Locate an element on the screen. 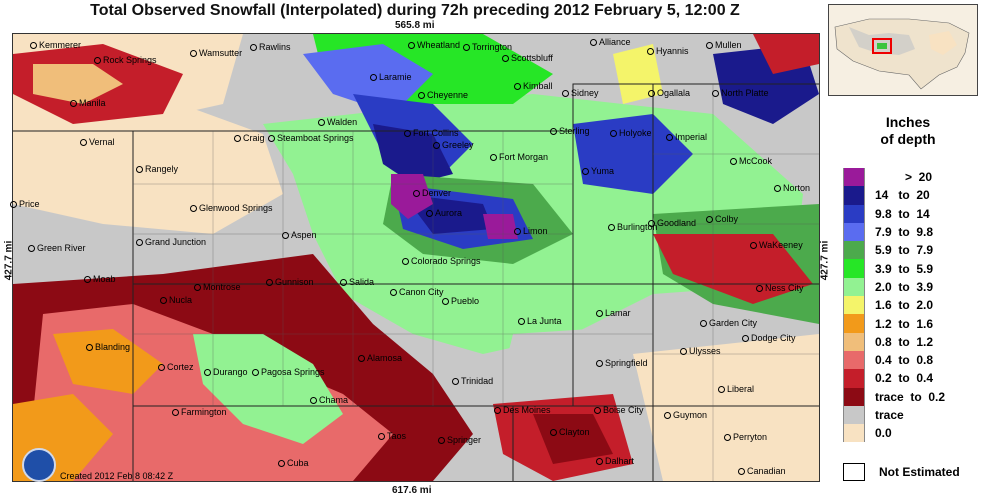  city-label: Scottsbluff is located at coordinates (527, 58).